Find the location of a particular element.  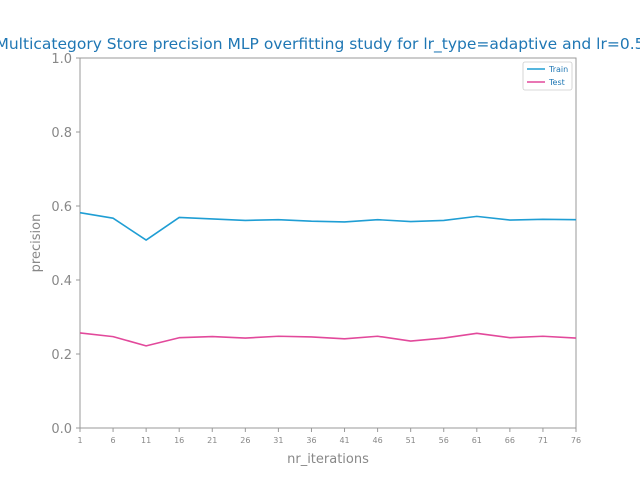

y-tick-label: 0.4 is located at coordinates (61, 281).